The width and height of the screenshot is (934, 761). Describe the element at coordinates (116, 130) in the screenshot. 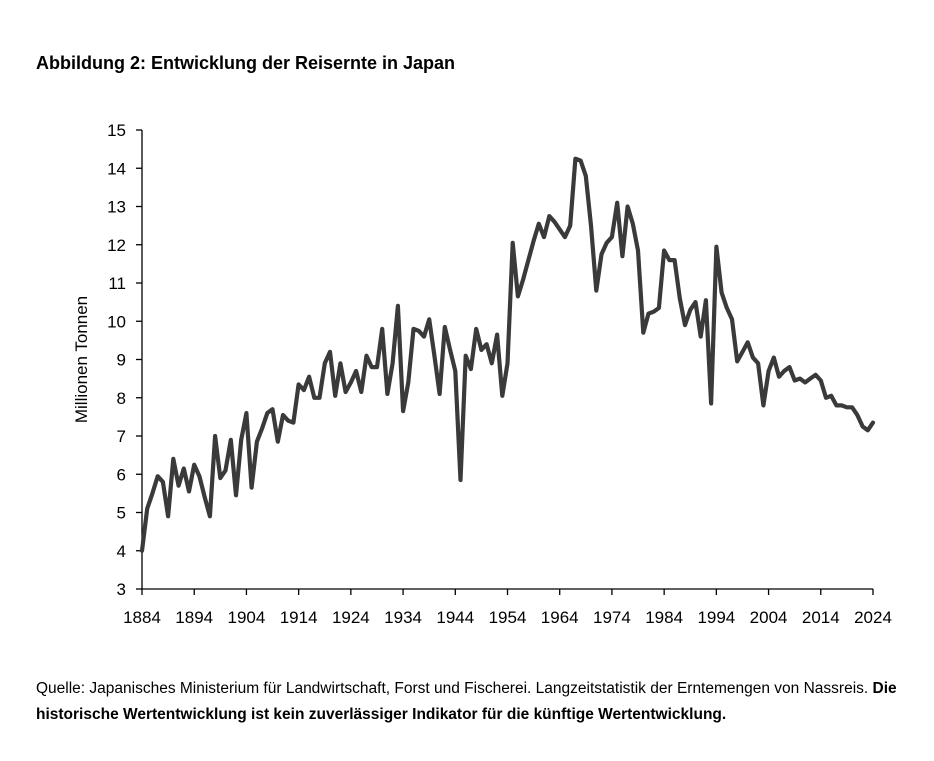

I see `y-tick-label: 15` at that location.